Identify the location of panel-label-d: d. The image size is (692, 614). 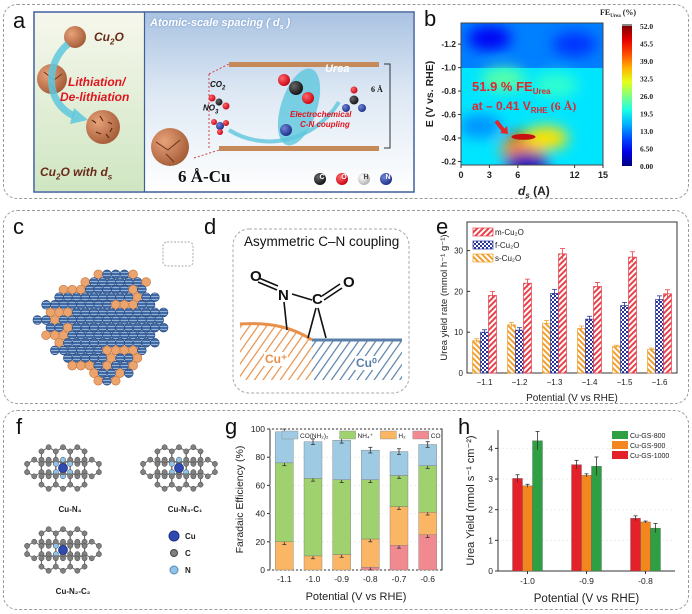
(210, 226).